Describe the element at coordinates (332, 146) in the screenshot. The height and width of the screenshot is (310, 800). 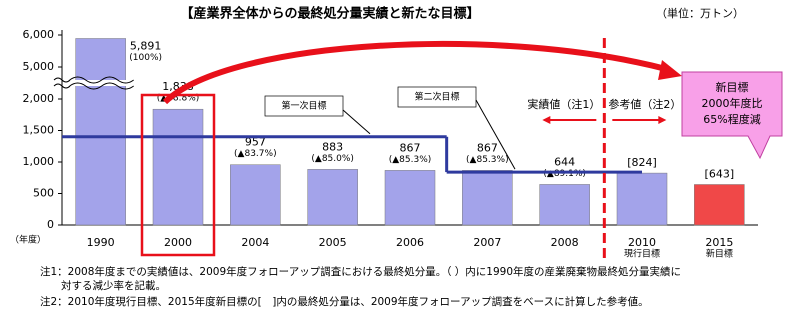
I see `value-label: 883` at that location.